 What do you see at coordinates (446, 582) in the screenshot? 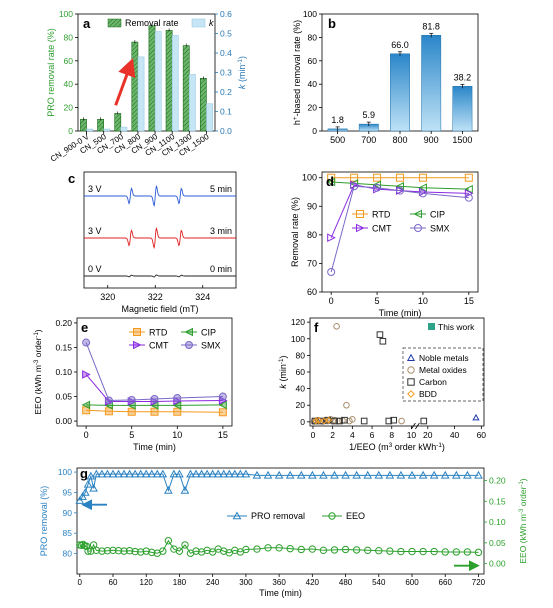
I see `x-tick-label: 660` at bounding box center [446, 582].